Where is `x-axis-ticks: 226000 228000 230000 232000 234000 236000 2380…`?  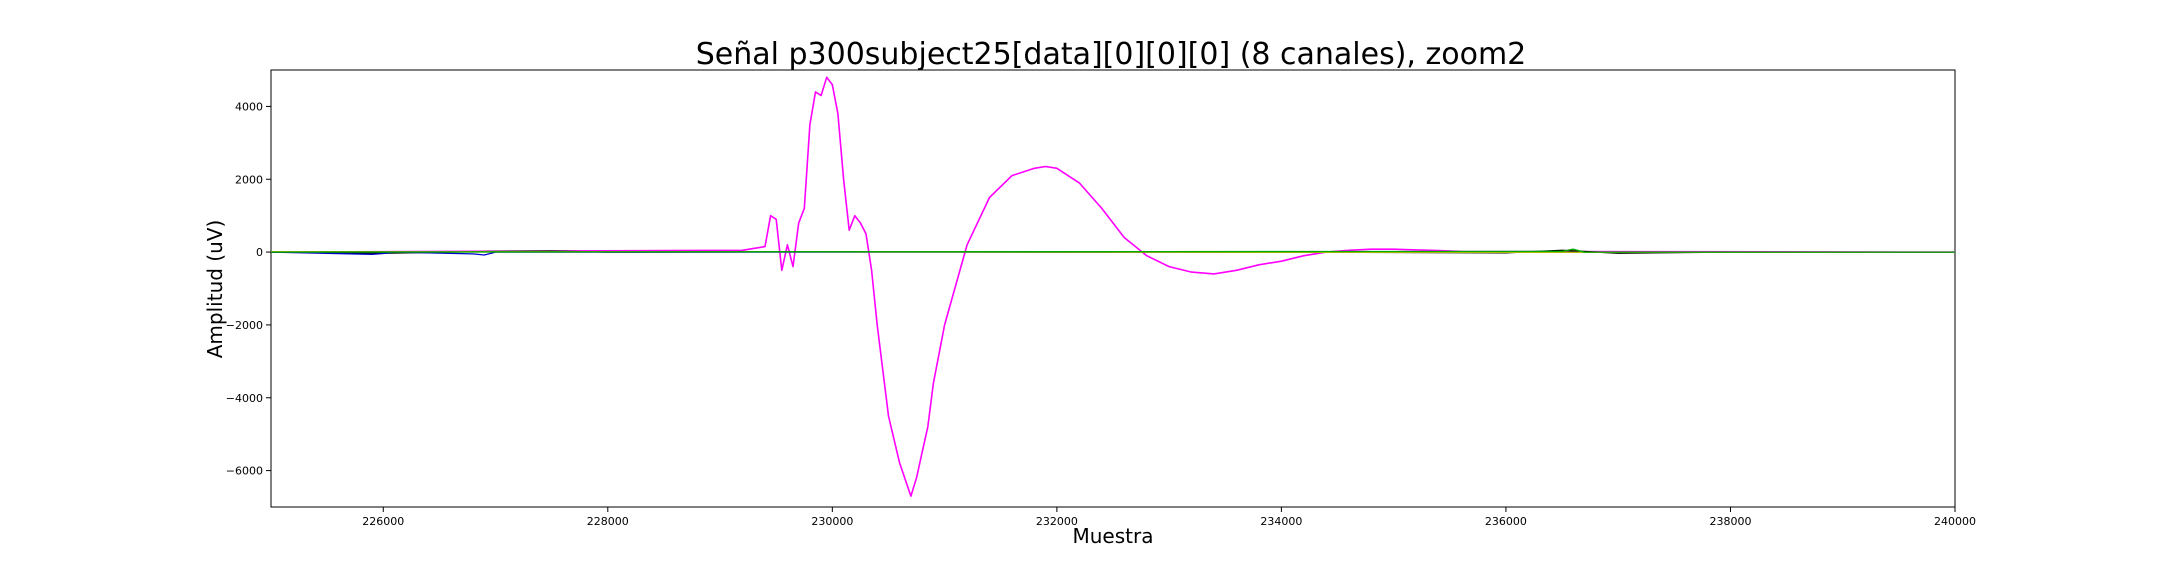 x-axis-ticks: 226000 228000 230000 232000 234000 236000 2380… is located at coordinates (1169, 517).